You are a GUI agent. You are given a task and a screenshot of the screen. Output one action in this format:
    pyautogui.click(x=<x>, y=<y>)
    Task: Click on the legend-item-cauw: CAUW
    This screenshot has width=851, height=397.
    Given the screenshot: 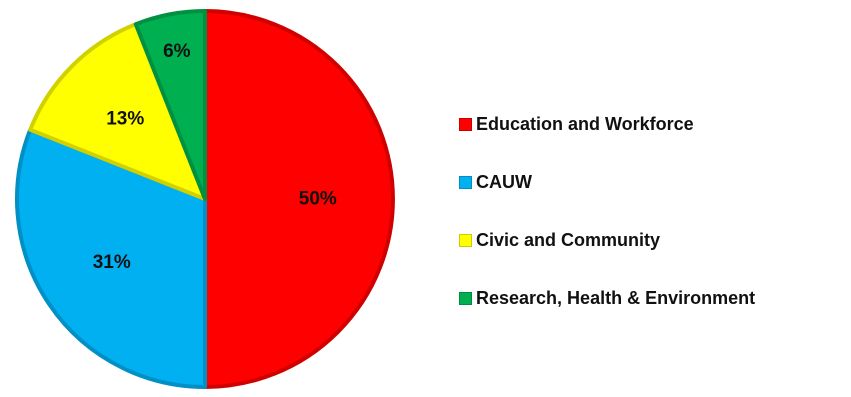 What is the action you would take?
    pyautogui.click(x=655, y=182)
    